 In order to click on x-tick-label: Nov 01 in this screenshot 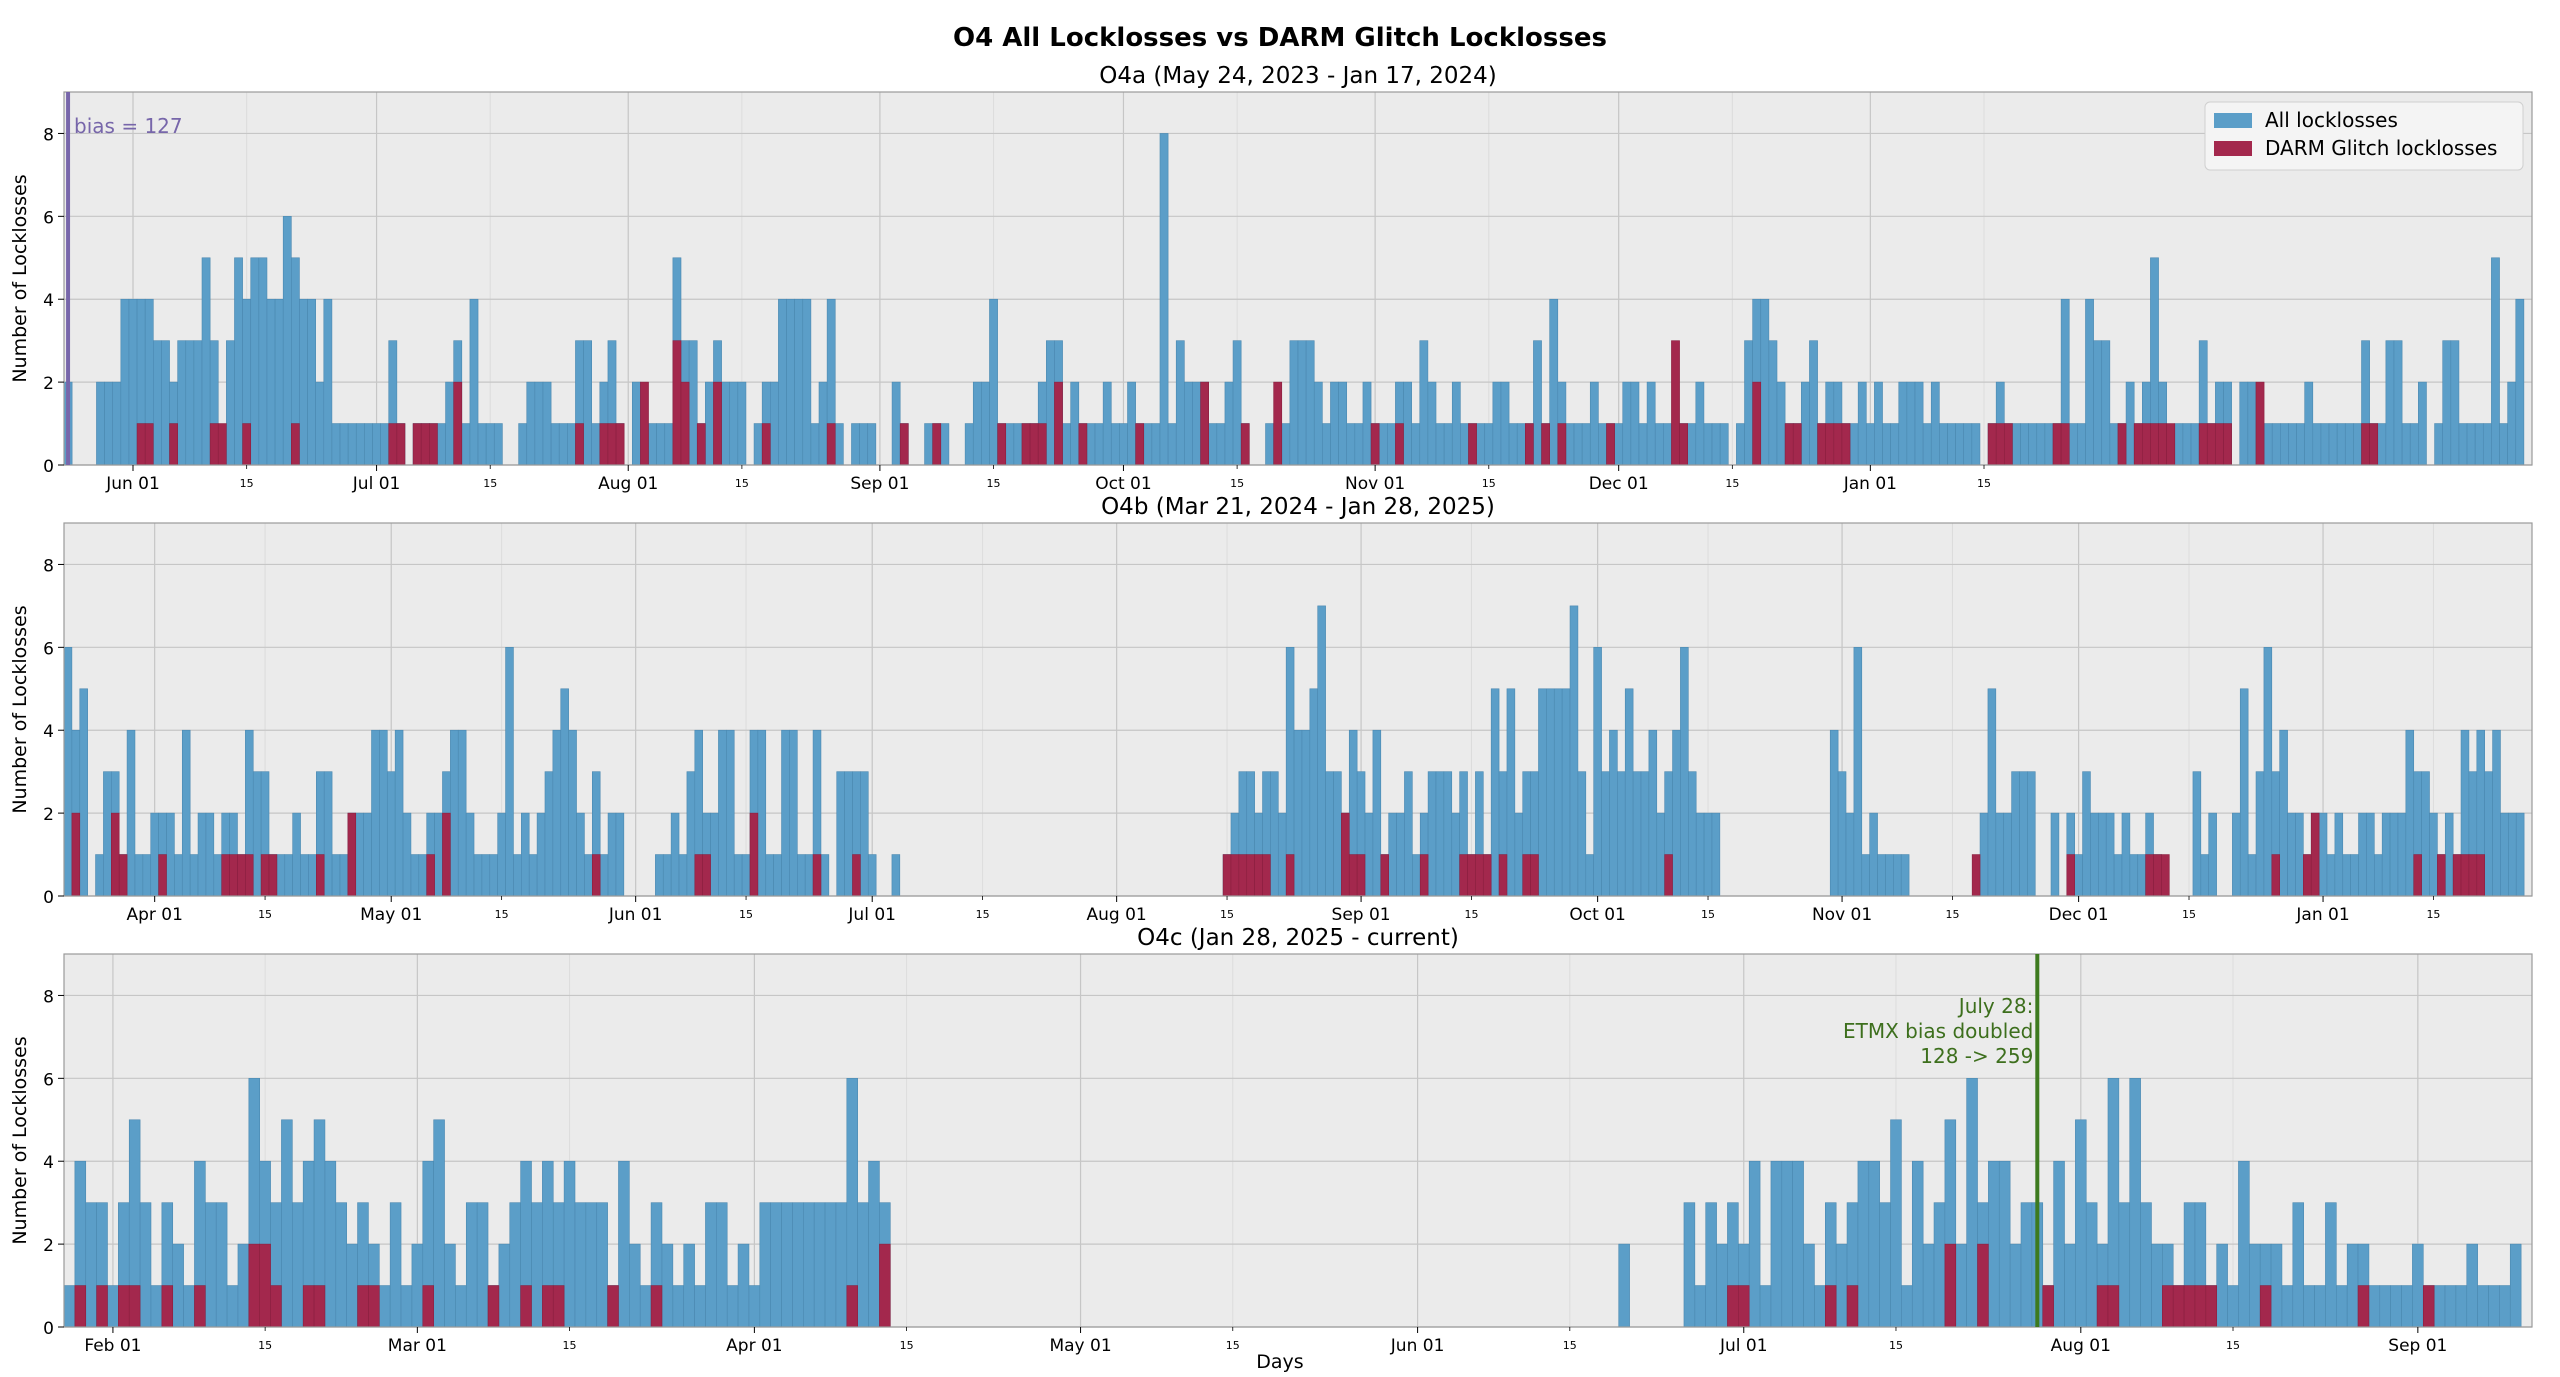, I will do `click(1375, 484)`.